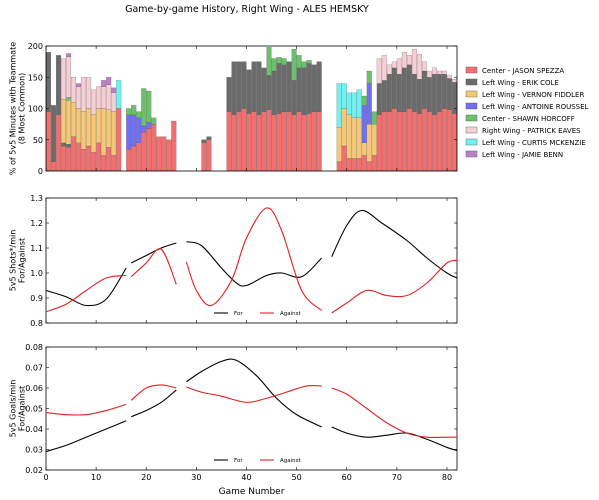 Image resolution: width=599 pixels, height=500 pixels. I want to click on legend-label: Left Wing - ERIK COLE, so click(520, 83).